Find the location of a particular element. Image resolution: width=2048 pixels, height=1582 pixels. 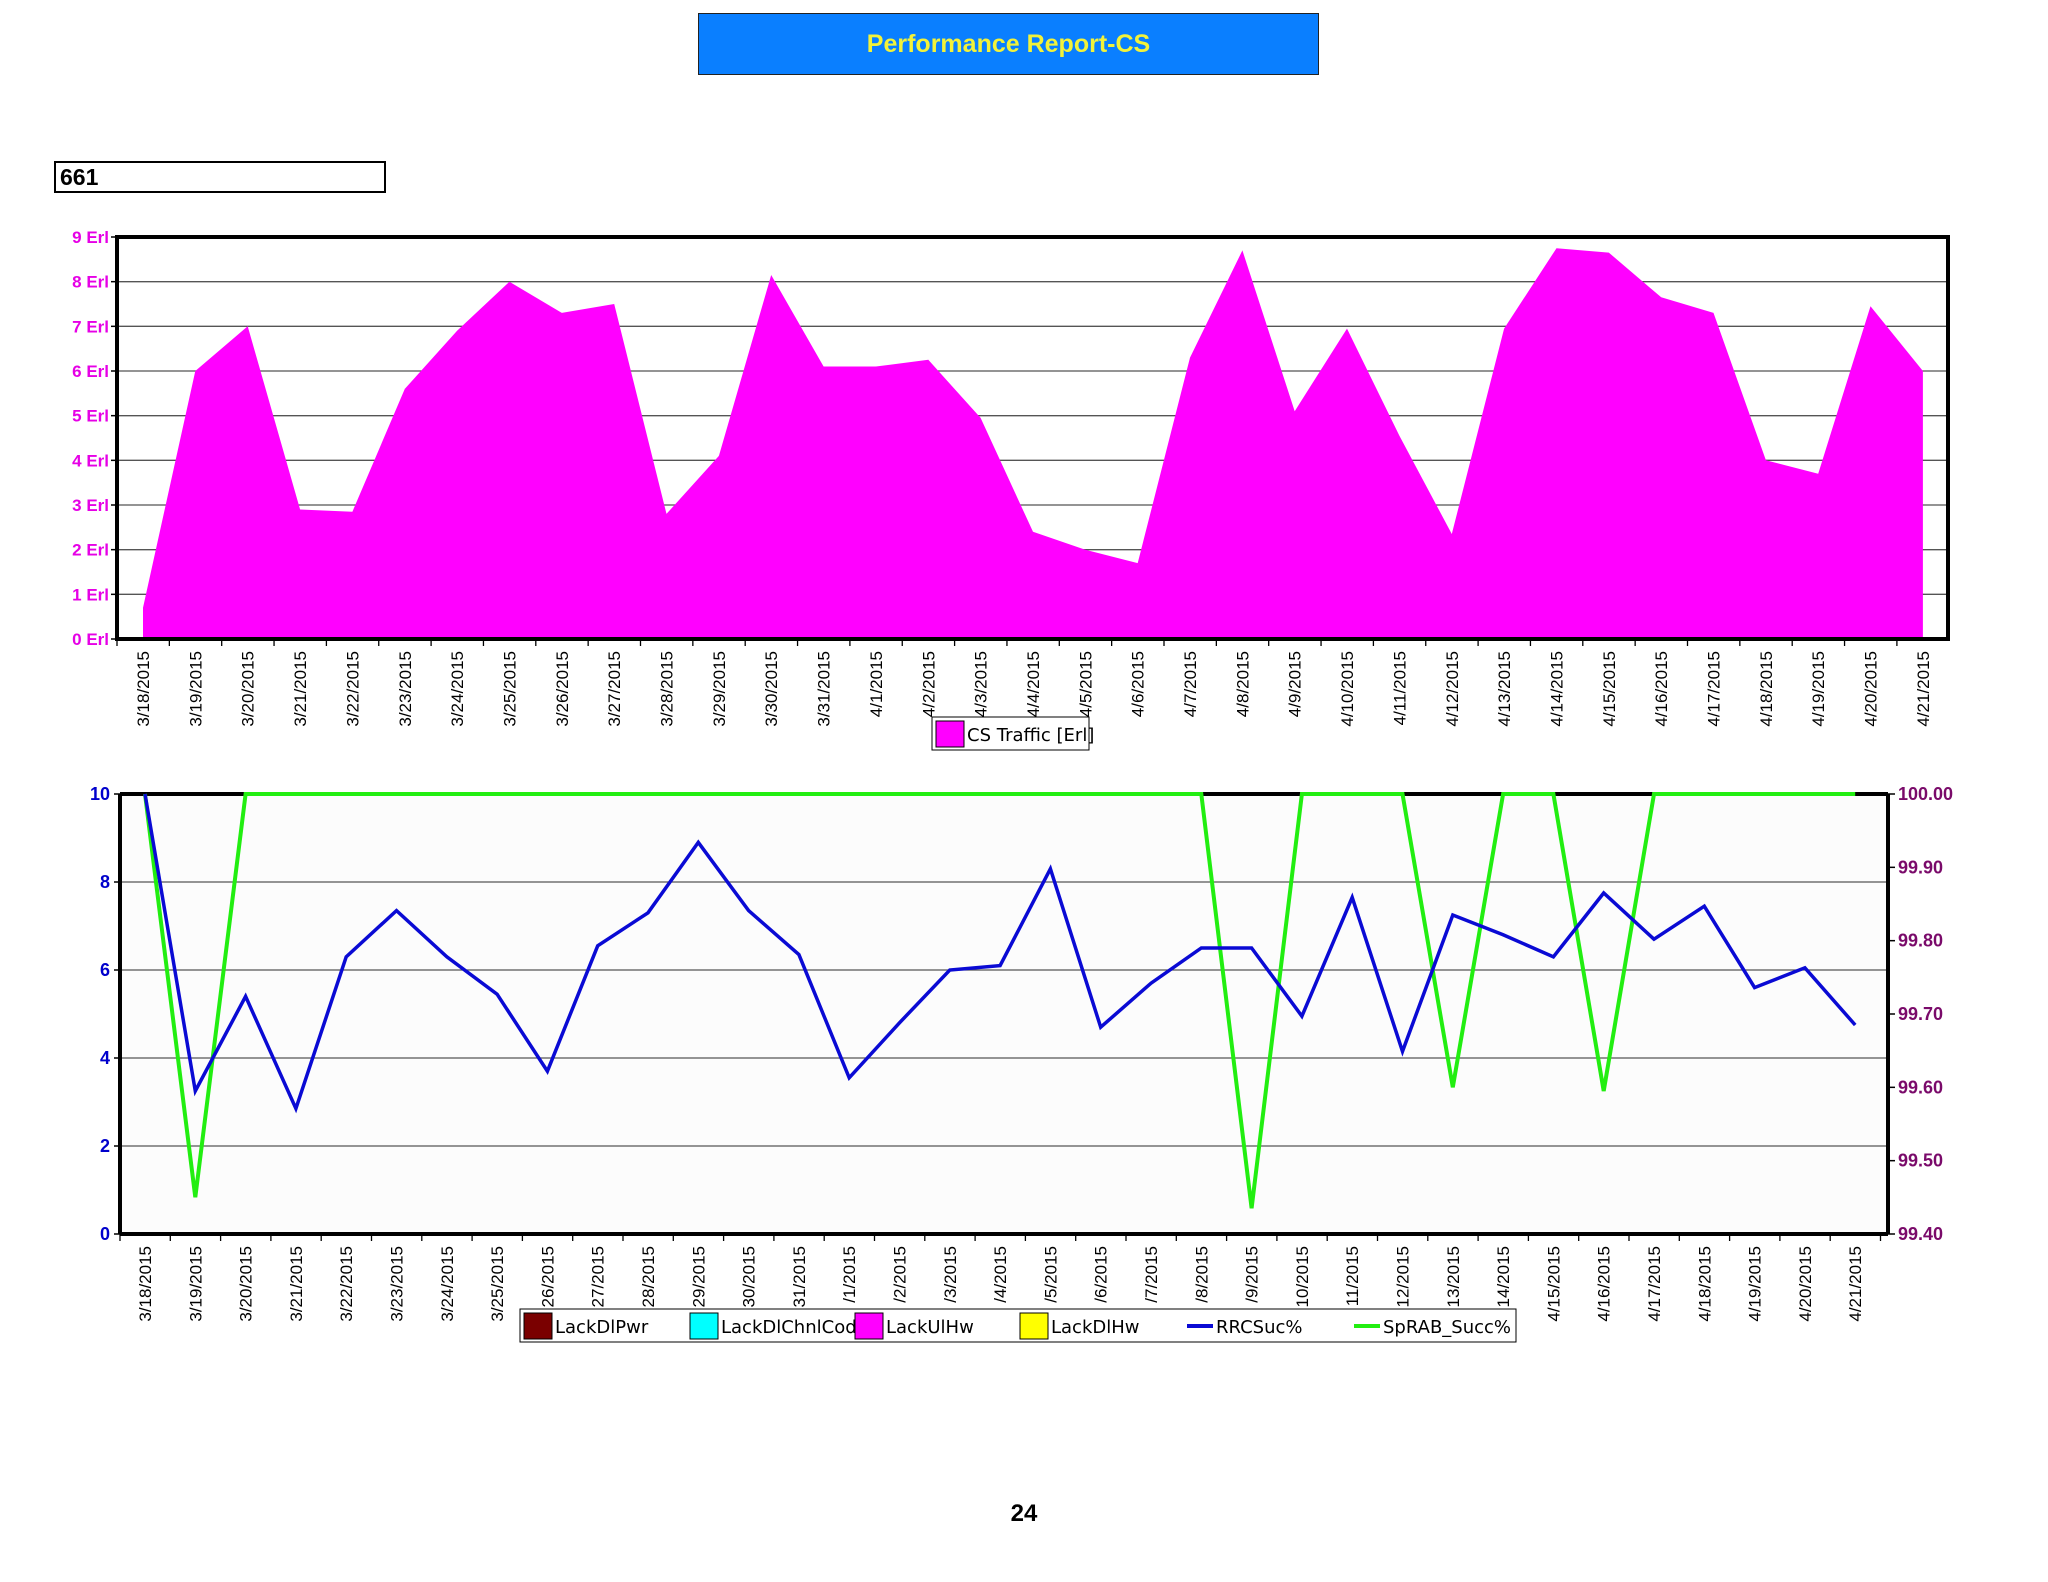

report-title-banner: Performance Report-CS is located at coordinates (1008, 44).